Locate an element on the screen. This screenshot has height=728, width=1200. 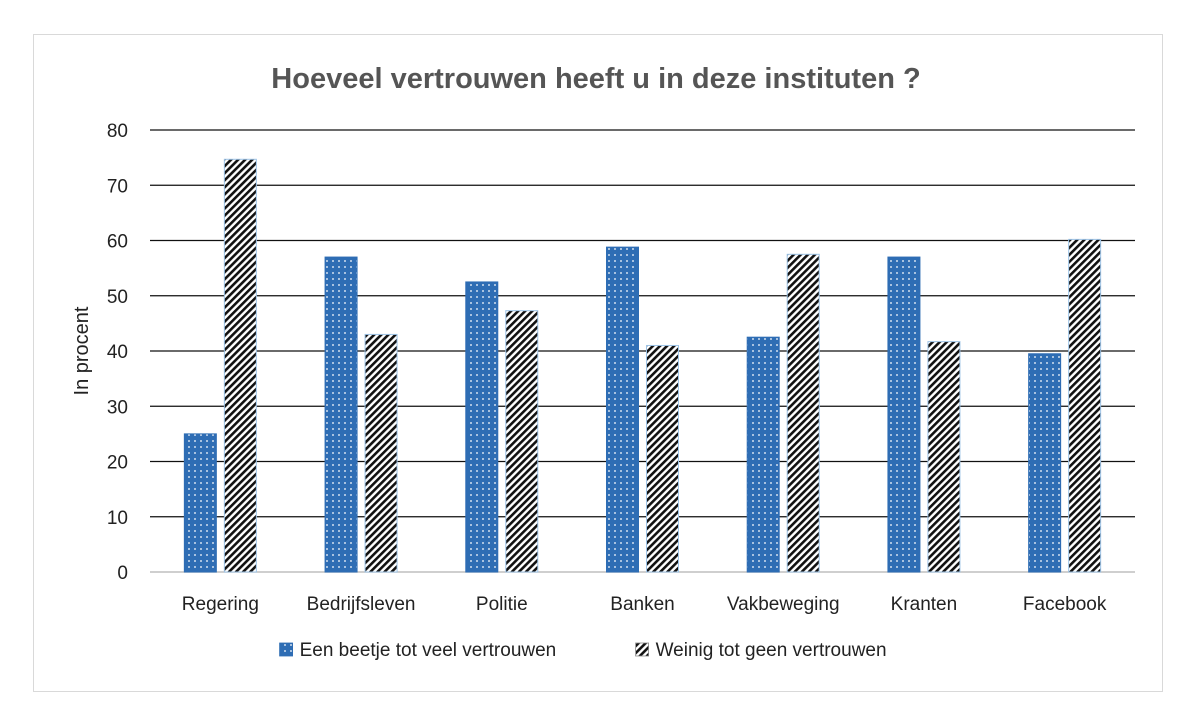
legend-label: Weinig tot geen vertrouwen is located at coordinates (771, 650).